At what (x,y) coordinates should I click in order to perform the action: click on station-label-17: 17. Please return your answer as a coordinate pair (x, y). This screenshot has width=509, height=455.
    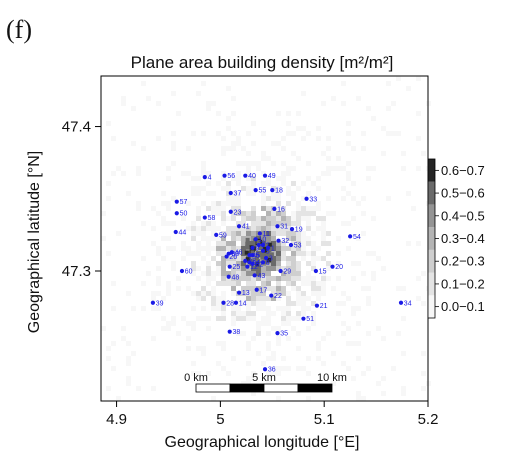
    Looking at the image, I should click on (264, 290).